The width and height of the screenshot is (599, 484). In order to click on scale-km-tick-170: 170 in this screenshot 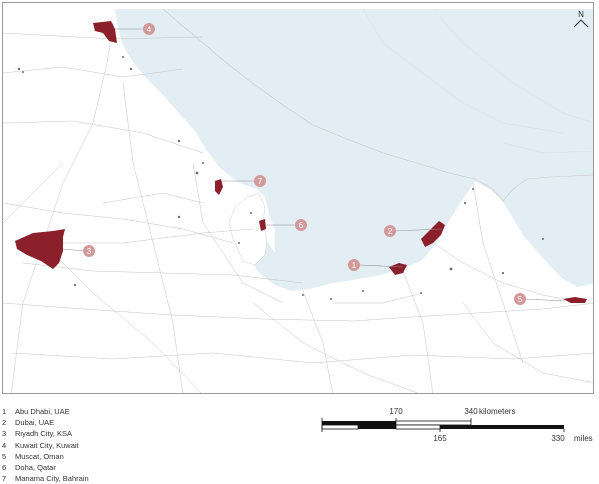, I will do `click(396, 411)`.